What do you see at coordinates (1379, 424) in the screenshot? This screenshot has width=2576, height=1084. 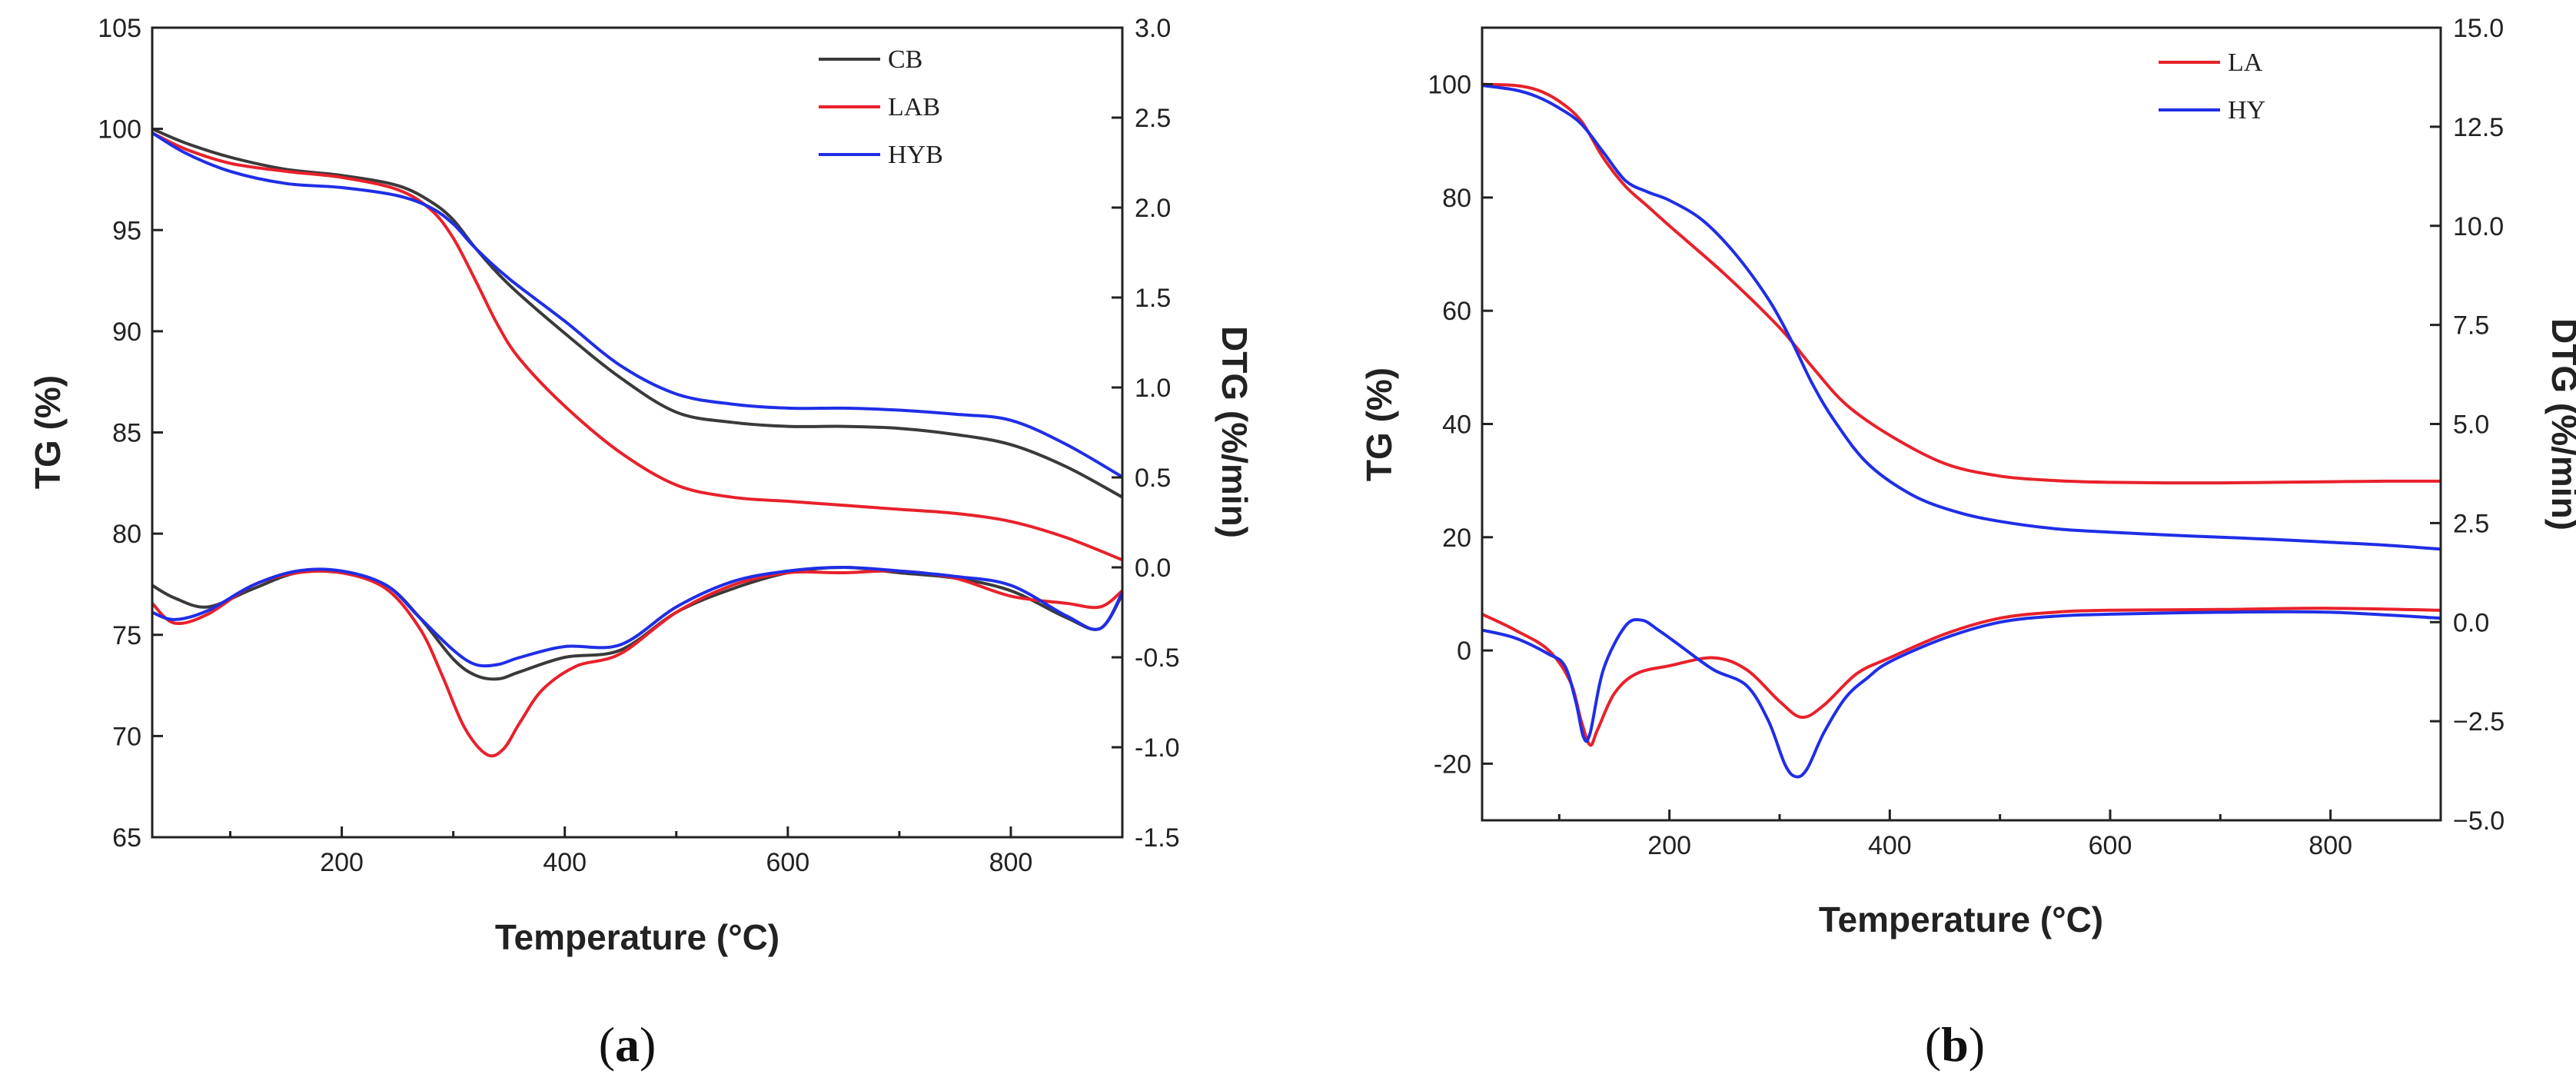 I see `y-axis-title-b: TG (%)` at bounding box center [1379, 424].